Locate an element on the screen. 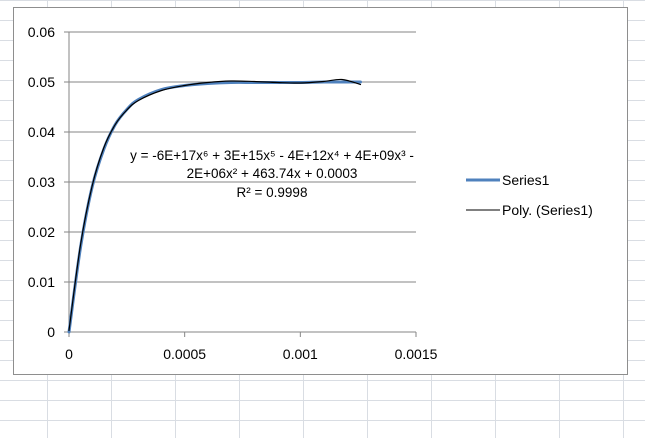 This screenshot has width=645, height=438. y-tick-label: 0.03 is located at coordinates (41, 182).